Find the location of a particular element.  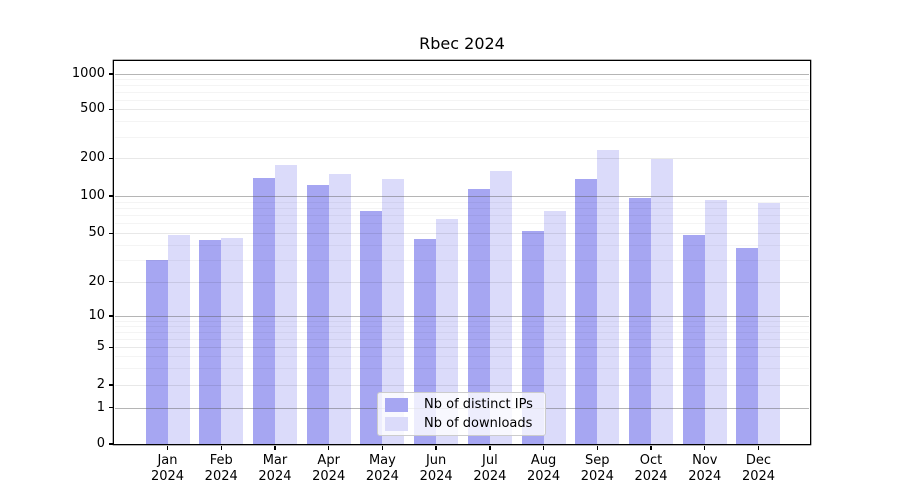

chart-title: Rbec 2024 is located at coordinates (462, 43).